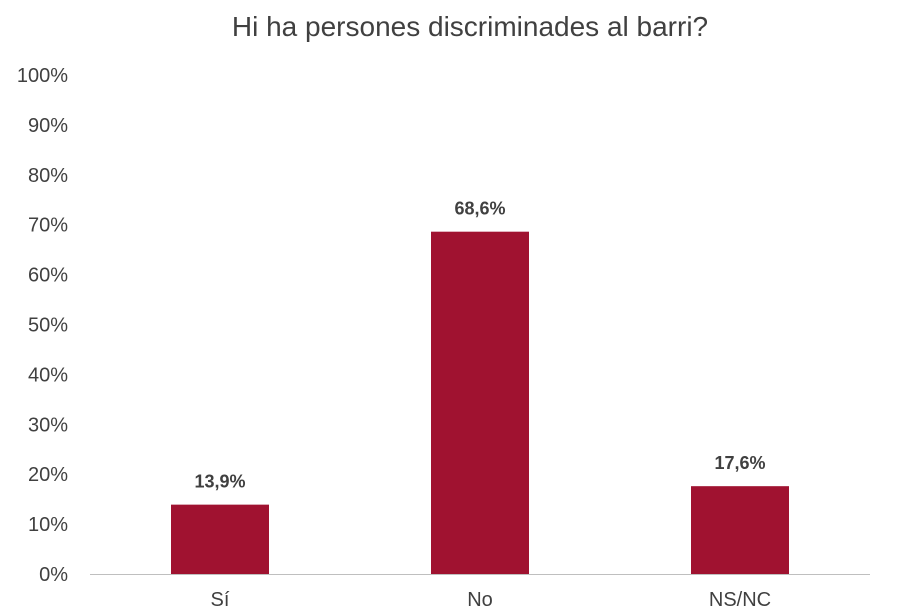  I want to click on y-tick-label: 20%, so click(48, 475).